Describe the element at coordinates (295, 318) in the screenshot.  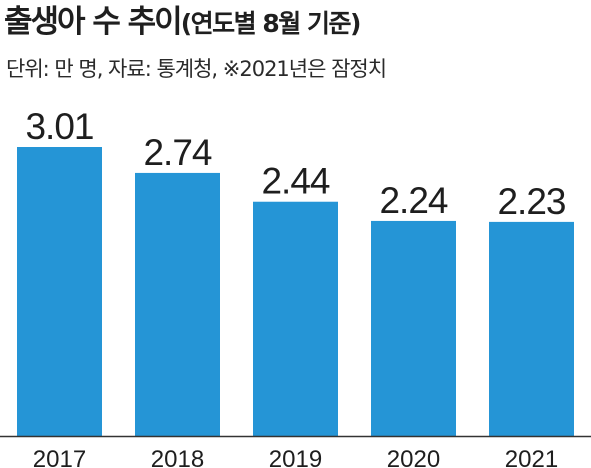
I see `bar-2019` at that location.